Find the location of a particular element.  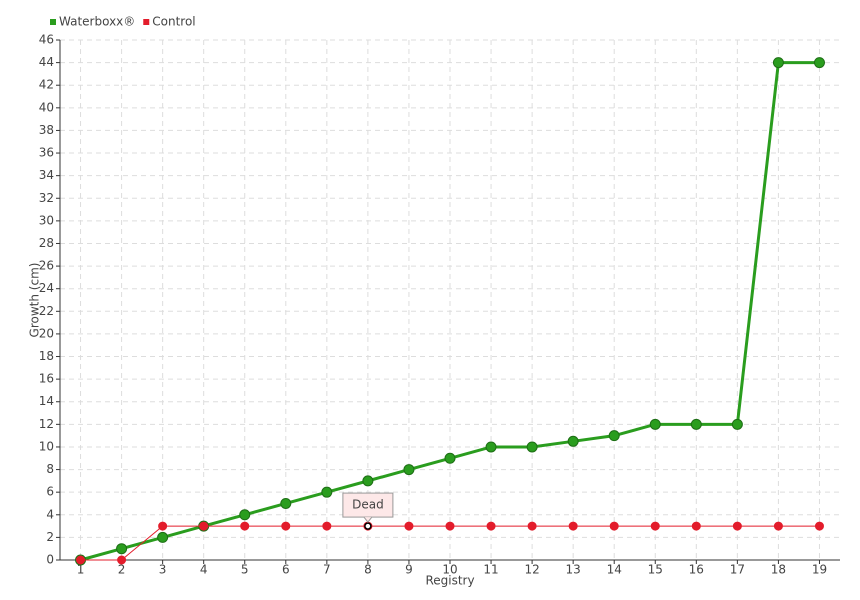

y-tick-label: 10 is located at coordinates (46, 446).